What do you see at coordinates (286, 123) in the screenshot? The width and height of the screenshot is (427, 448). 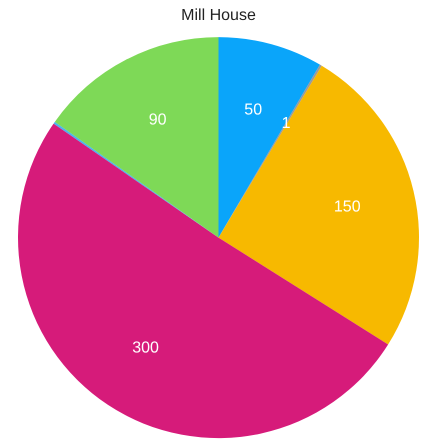 I see `data-label: 1` at bounding box center [286, 123].